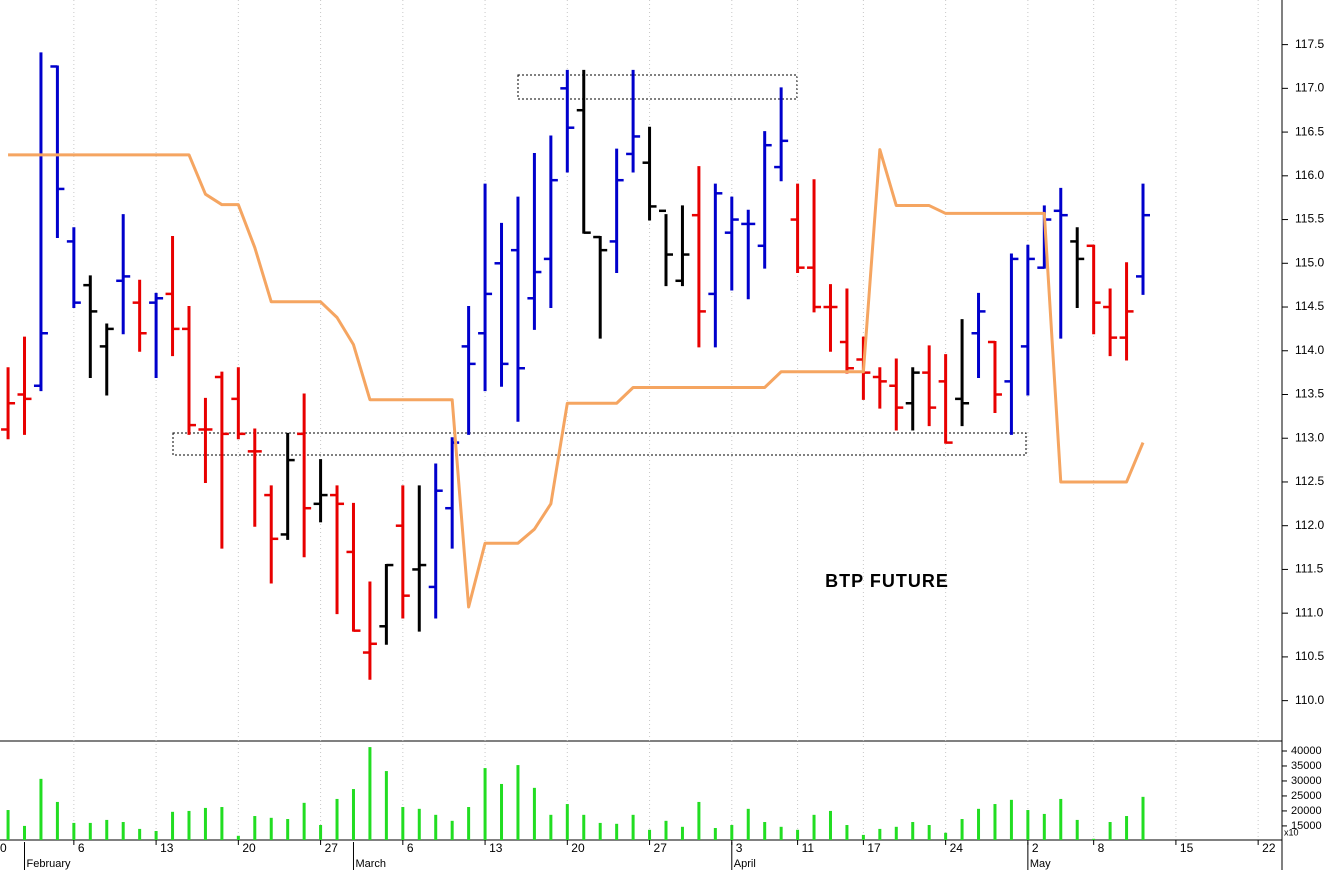 The image size is (1330, 870). Describe the element at coordinates (739, 848) in the screenshot. I see `x-tick-label: 3` at that location.